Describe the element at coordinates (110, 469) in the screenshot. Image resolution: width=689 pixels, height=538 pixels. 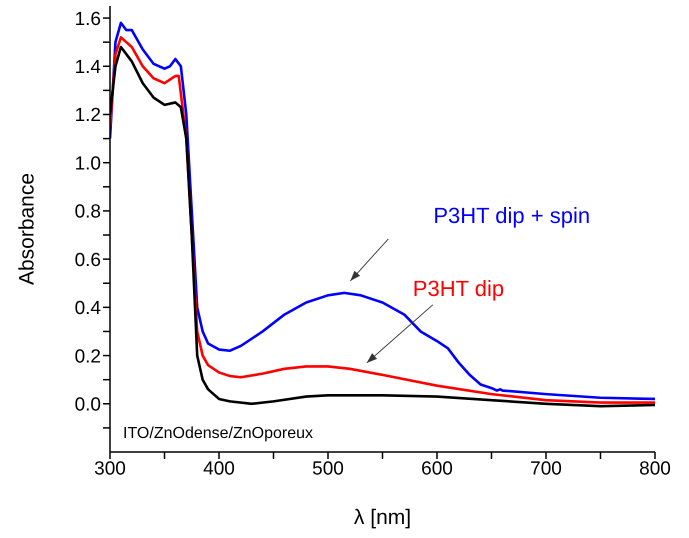
I see `x-tick-label: 300` at that location.